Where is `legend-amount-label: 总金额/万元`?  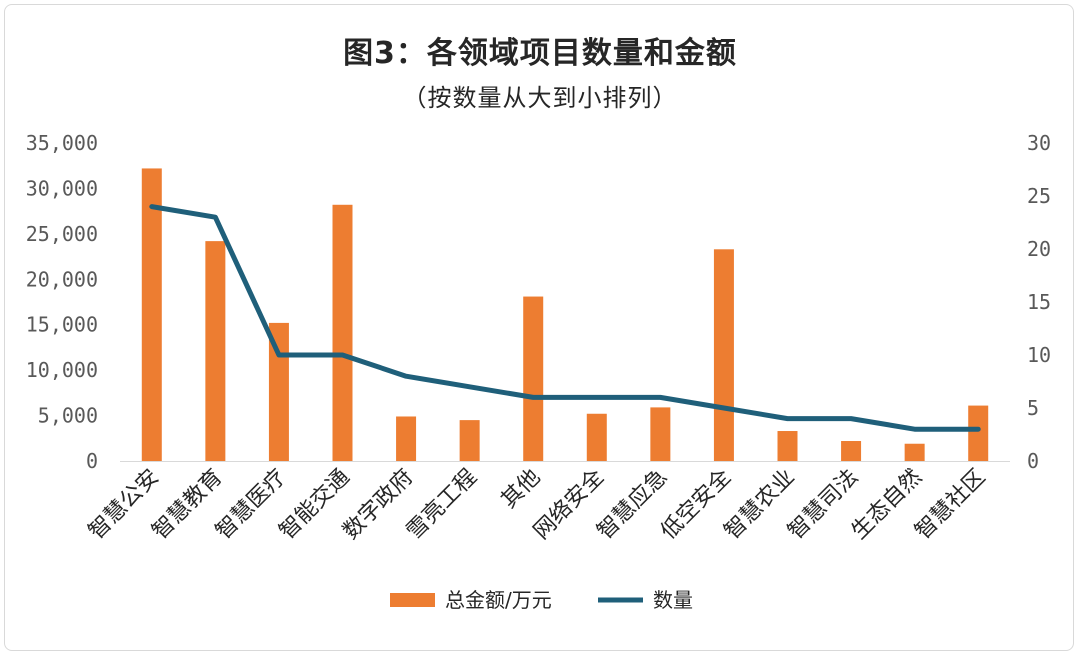 legend-amount-label: 总金额/万元 is located at coordinates (498, 600).